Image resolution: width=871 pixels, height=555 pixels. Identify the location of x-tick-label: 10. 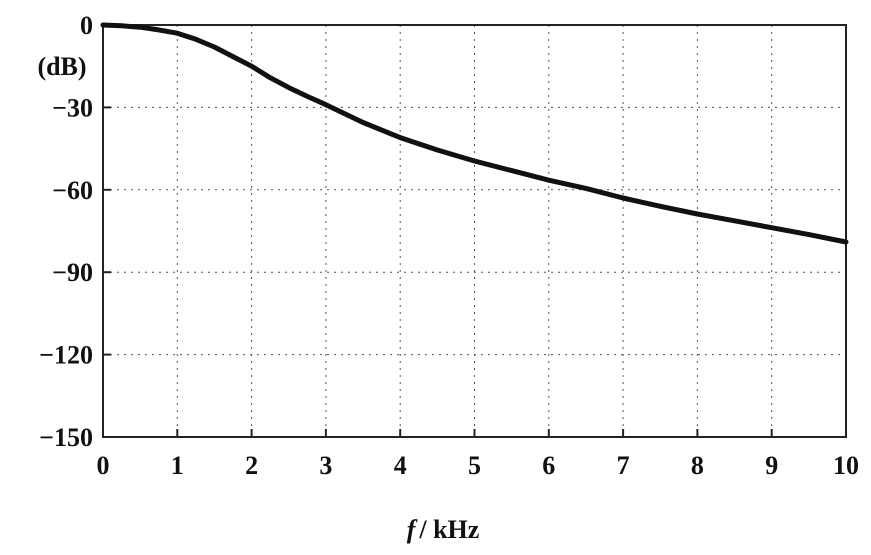
(846, 465).